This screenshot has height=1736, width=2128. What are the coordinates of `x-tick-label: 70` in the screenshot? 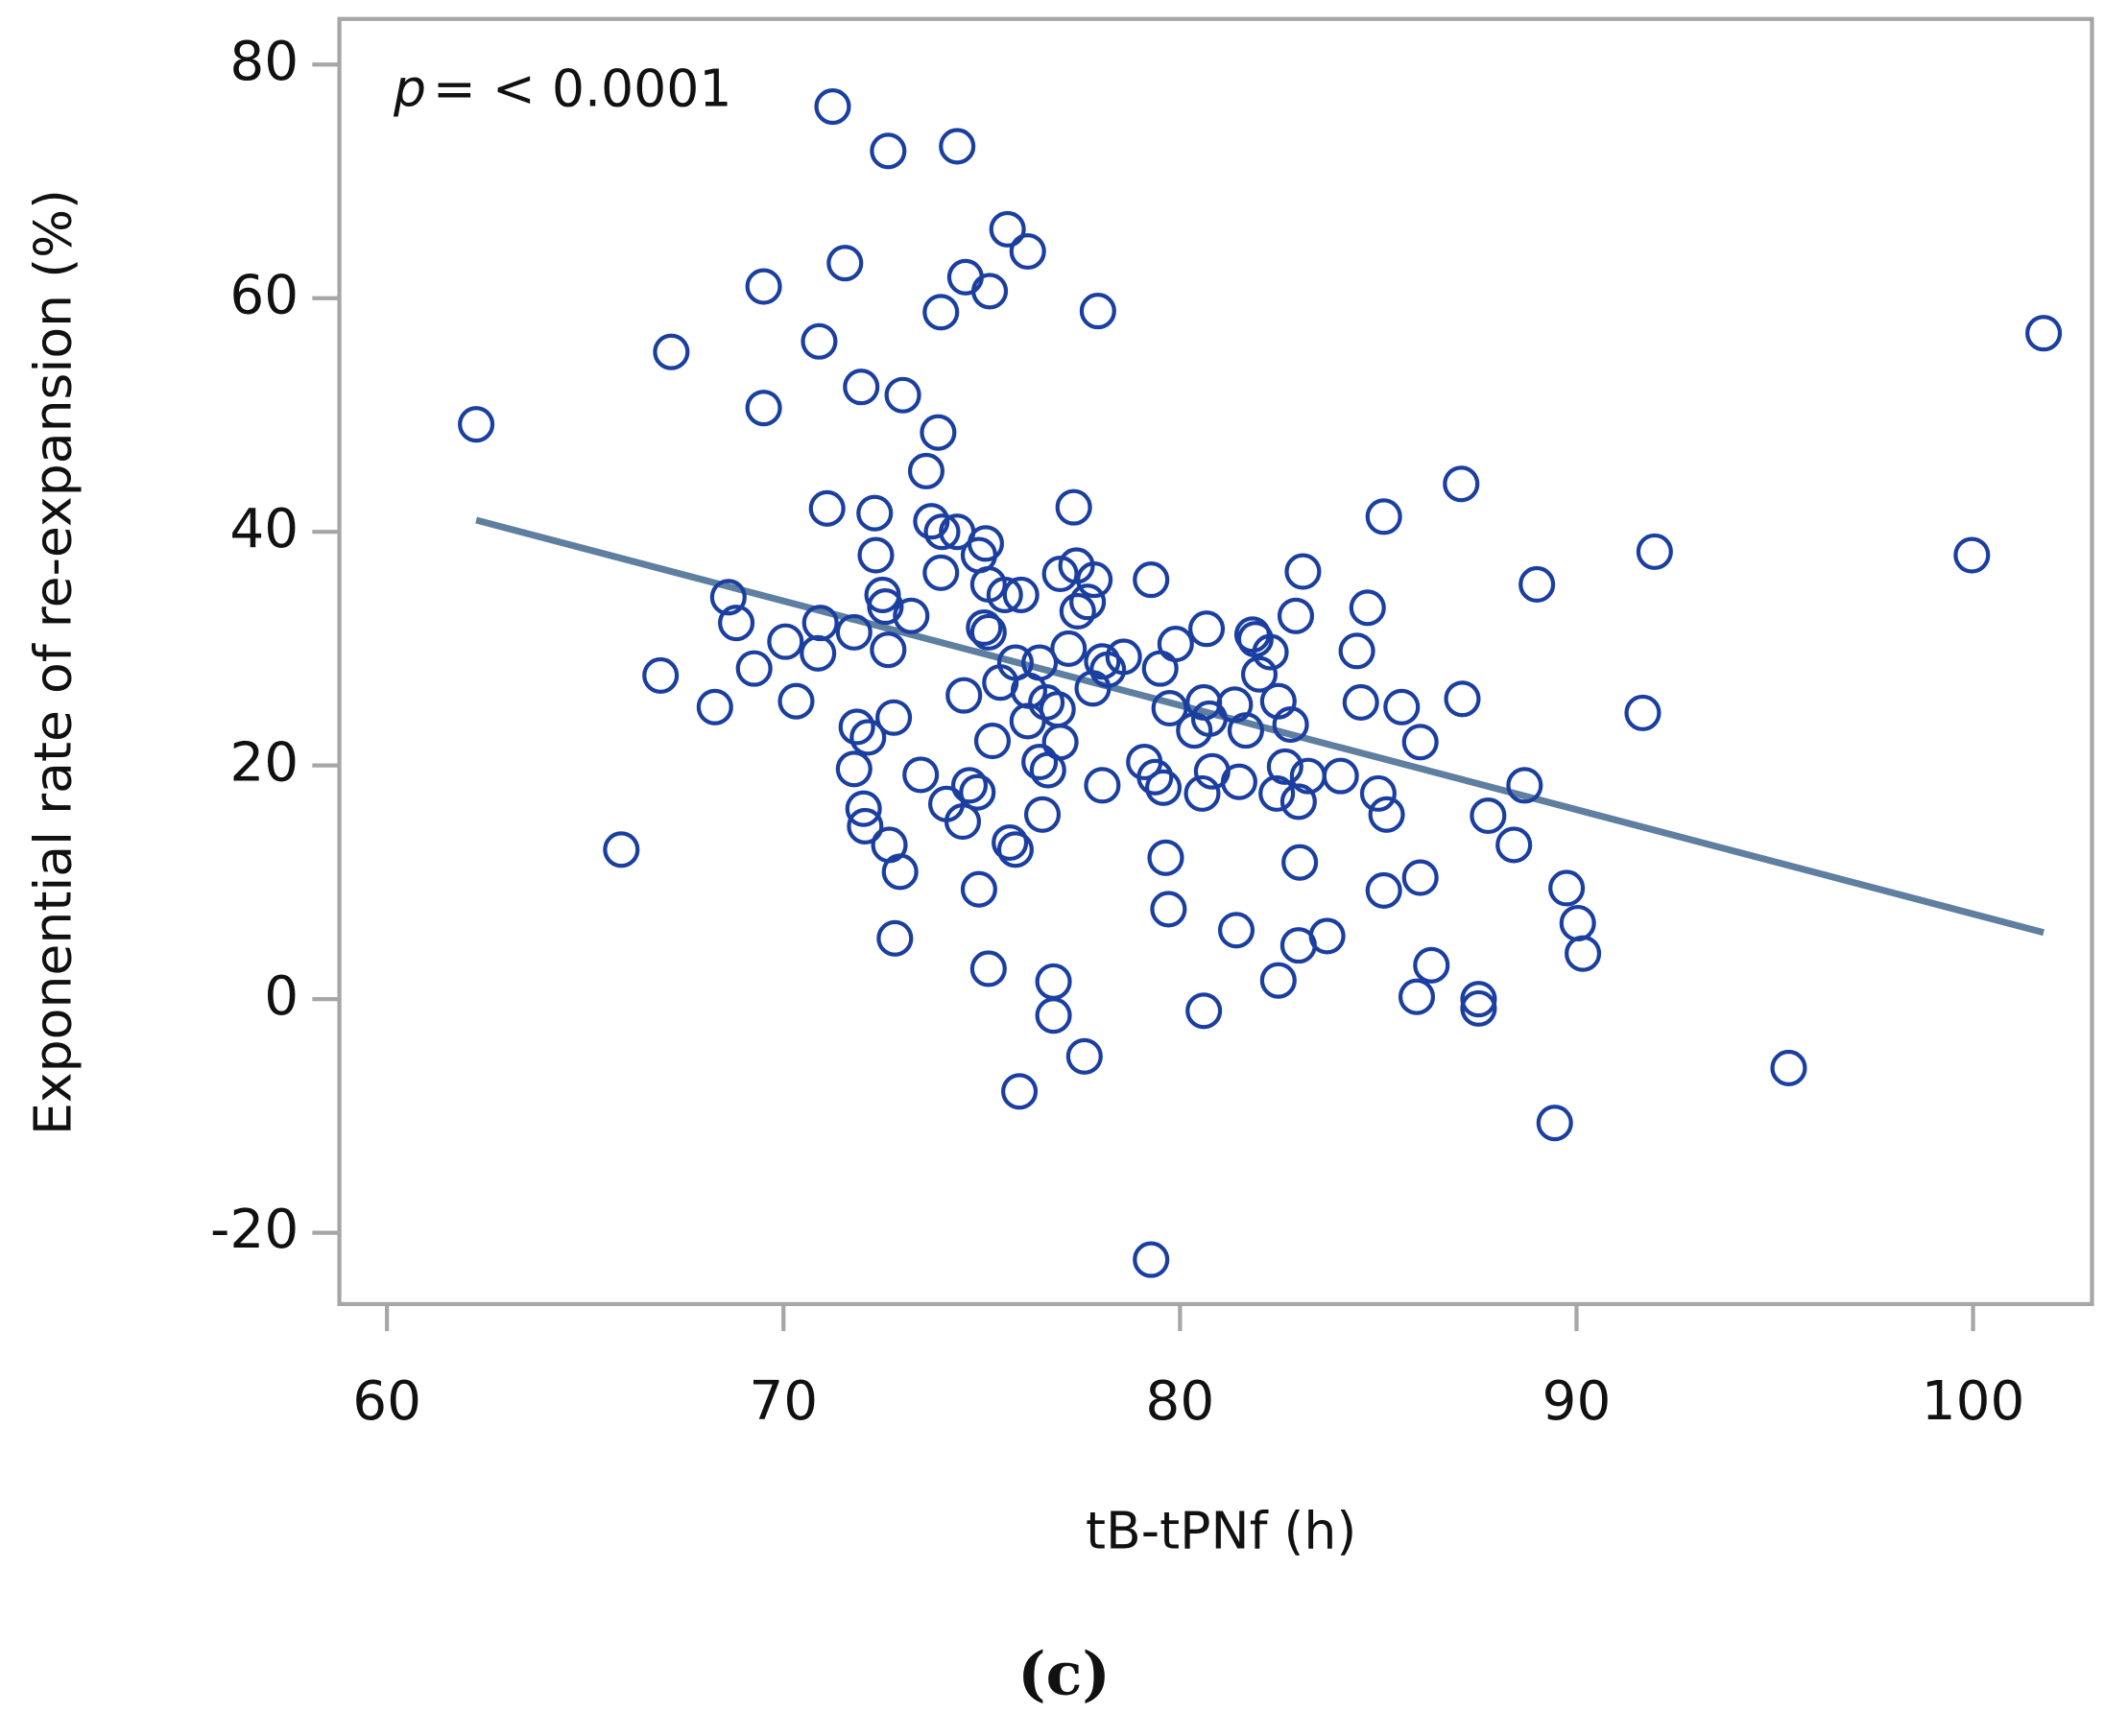 It's located at (783, 1401).